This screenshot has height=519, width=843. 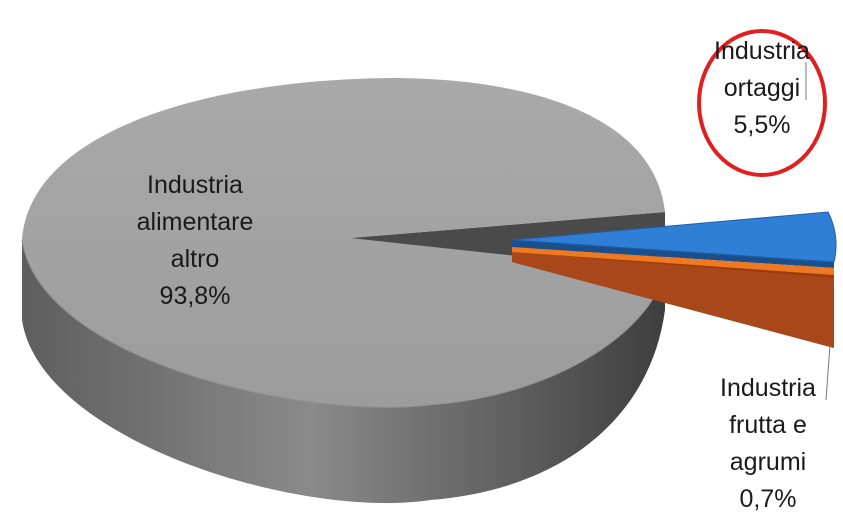 I want to click on label-ortaggi-line2: ortaggi, so click(x=762, y=88).